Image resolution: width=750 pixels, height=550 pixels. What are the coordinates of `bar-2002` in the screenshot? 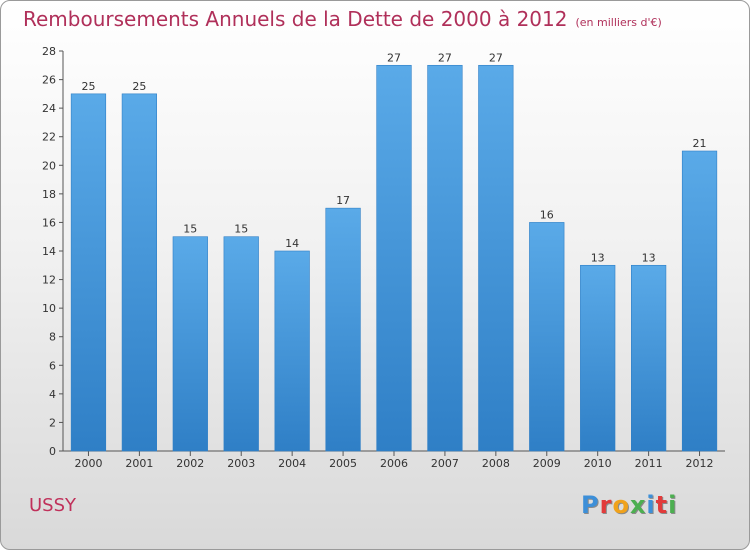 It's located at (190, 344).